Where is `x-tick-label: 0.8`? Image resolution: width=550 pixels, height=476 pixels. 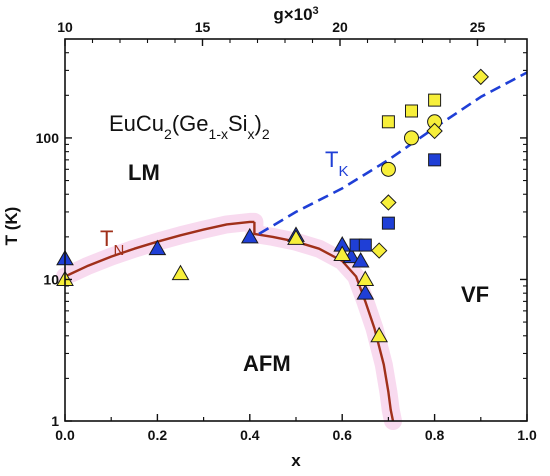 x-tick-label: 0.8 is located at coordinates (435, 435).